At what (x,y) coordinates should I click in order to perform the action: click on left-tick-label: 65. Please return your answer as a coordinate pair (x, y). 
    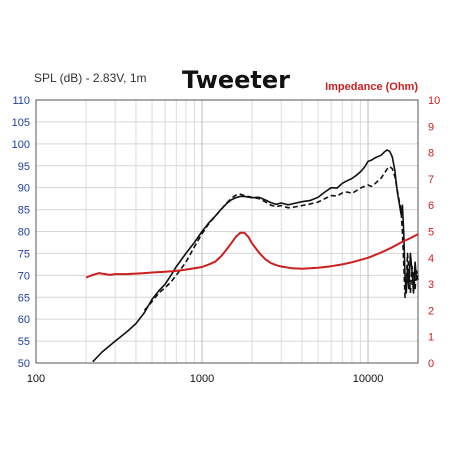
    Looking at the image, I should click on (24, 298).